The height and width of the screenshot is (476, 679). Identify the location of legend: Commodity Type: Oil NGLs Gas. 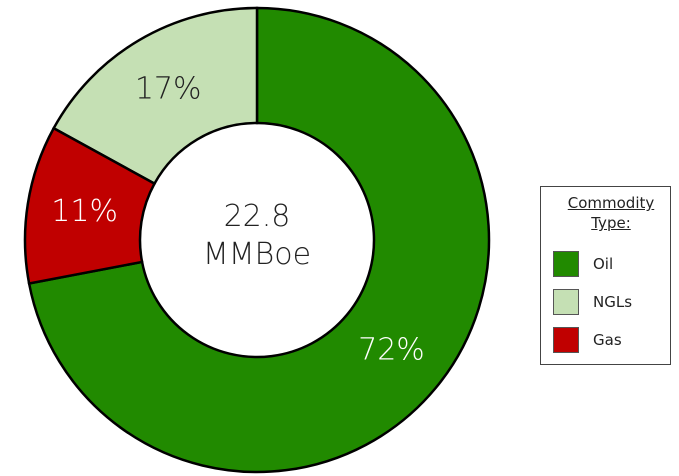
(605, 275).